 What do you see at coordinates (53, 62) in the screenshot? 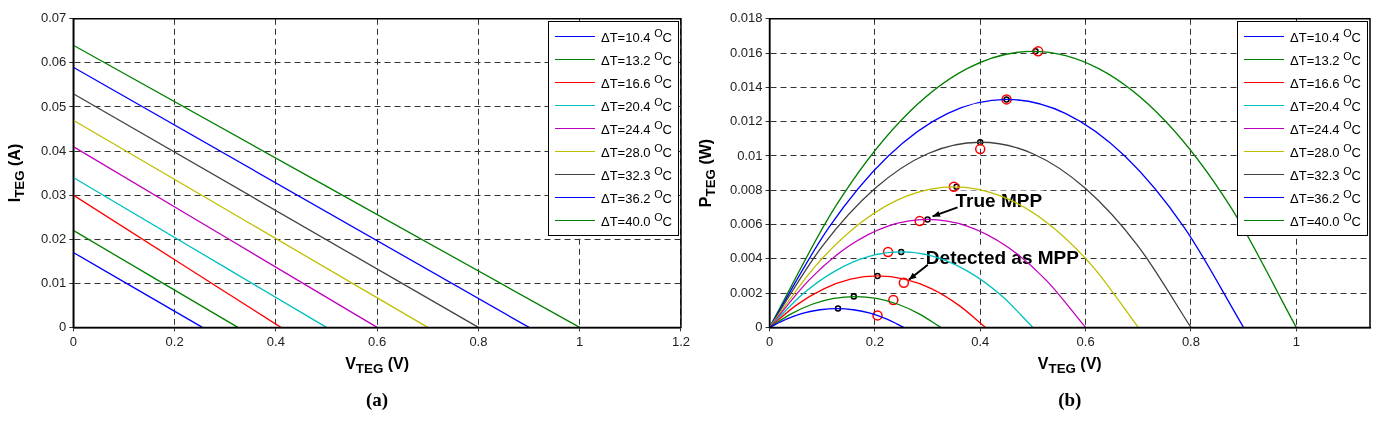
I see `y-tick-label: 0.06` at bounding box center [53, 62].